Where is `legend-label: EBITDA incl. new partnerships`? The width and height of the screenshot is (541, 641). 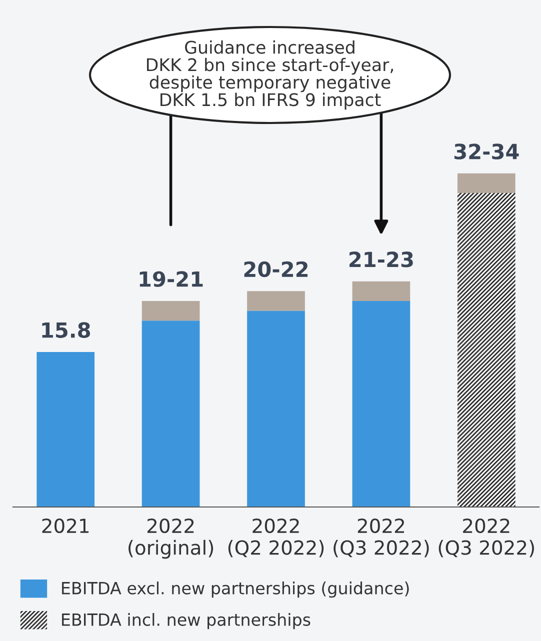
legend-label: EBITDA incl. new partnerships is located at coordinates (186, 621).